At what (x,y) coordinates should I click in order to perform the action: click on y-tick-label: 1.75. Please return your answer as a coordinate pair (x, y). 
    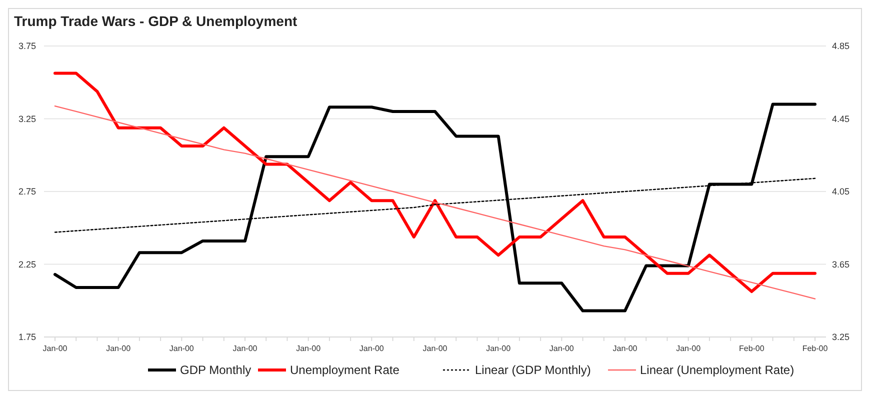
    Looking at the image, I should click on (27, 337).